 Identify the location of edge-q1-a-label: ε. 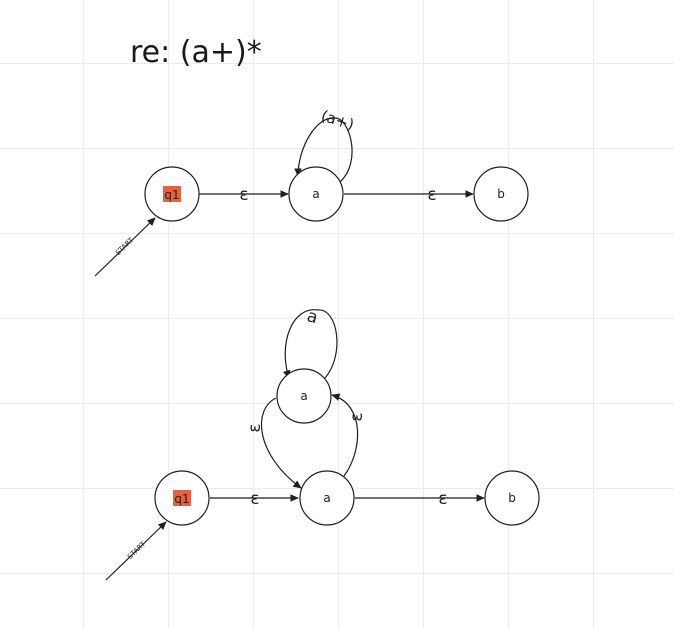
(243, 195).